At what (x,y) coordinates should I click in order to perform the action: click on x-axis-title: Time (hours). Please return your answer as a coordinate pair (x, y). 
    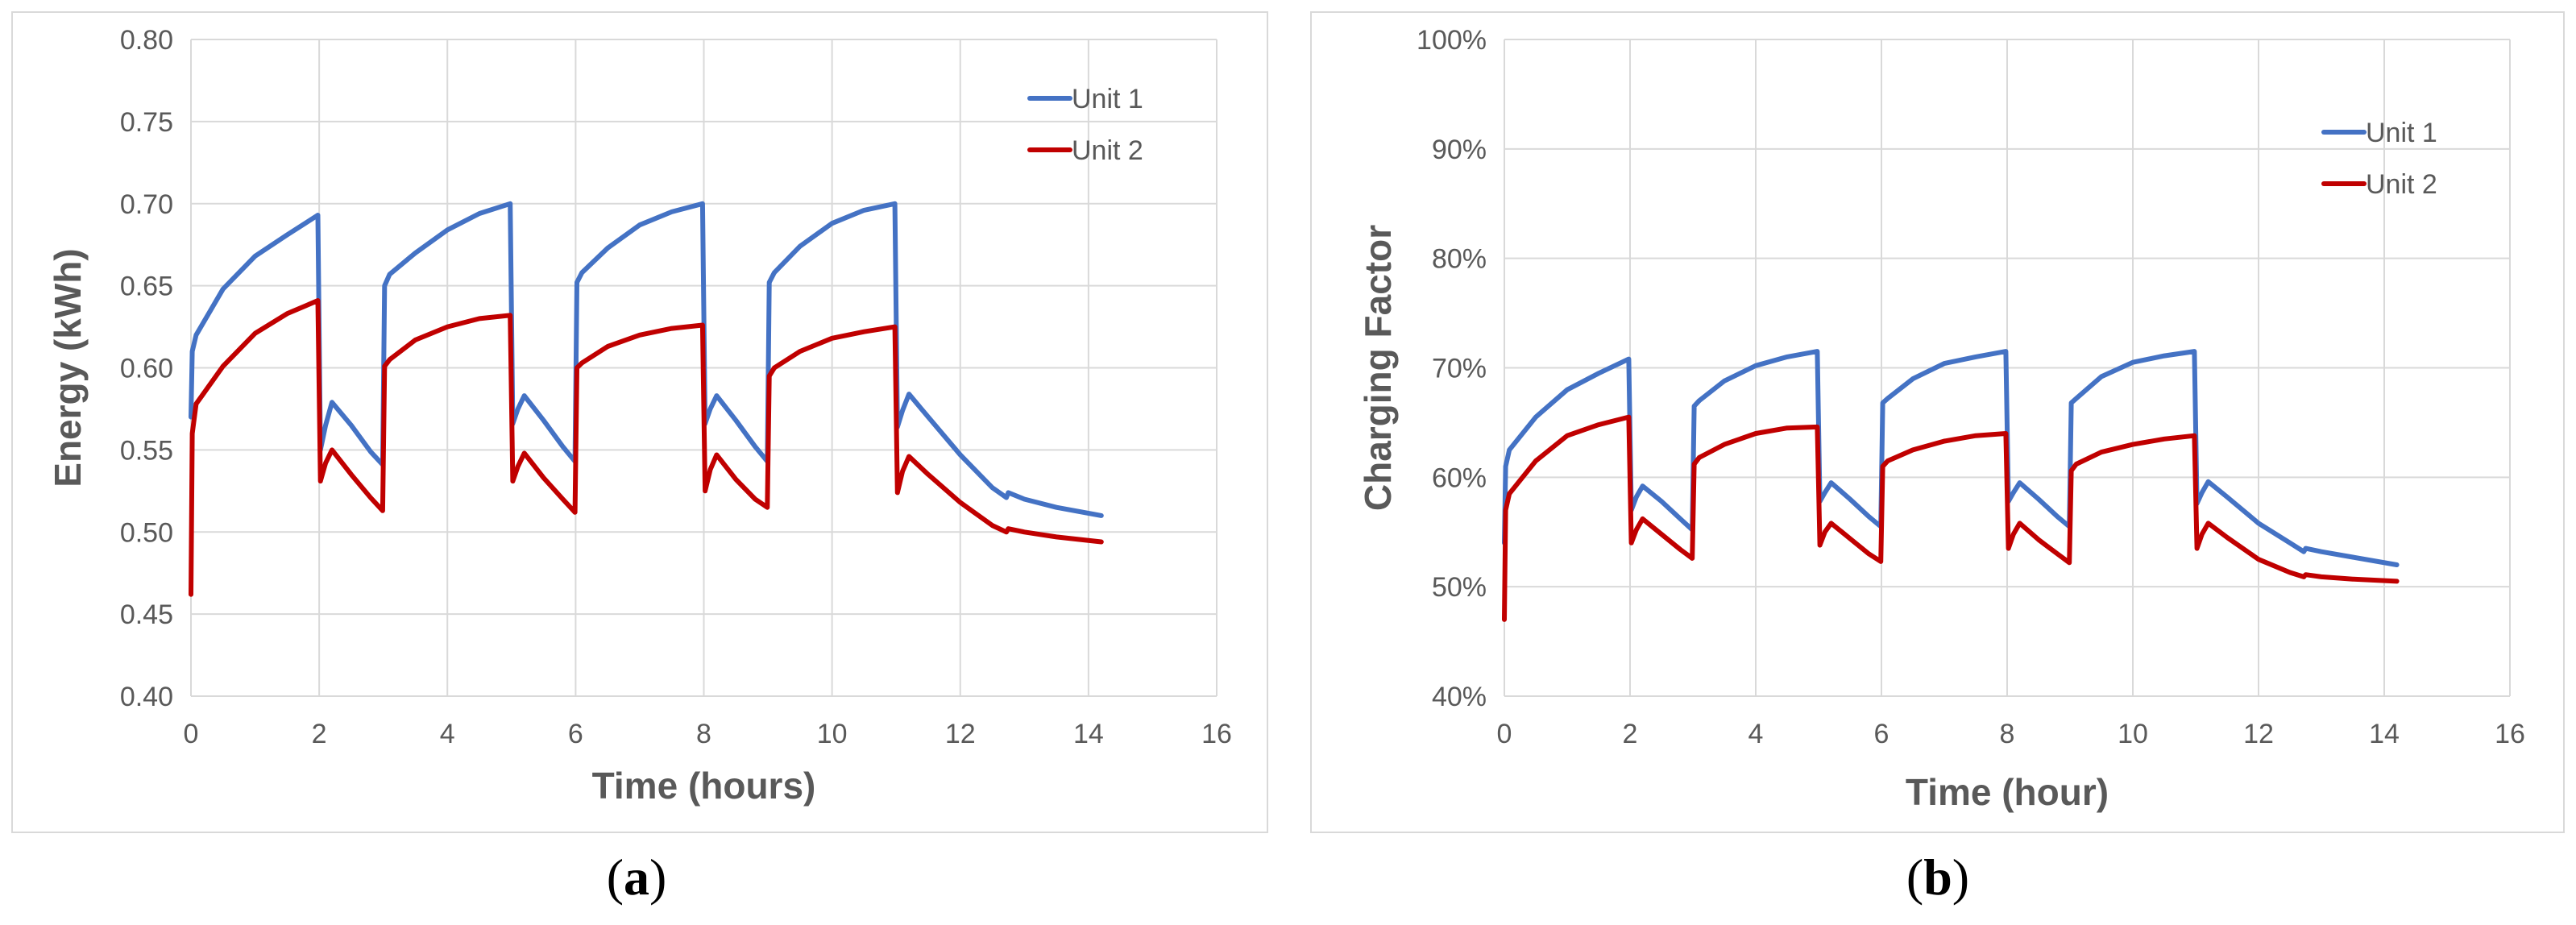
    Looking at the image, I should click on (704, 786).